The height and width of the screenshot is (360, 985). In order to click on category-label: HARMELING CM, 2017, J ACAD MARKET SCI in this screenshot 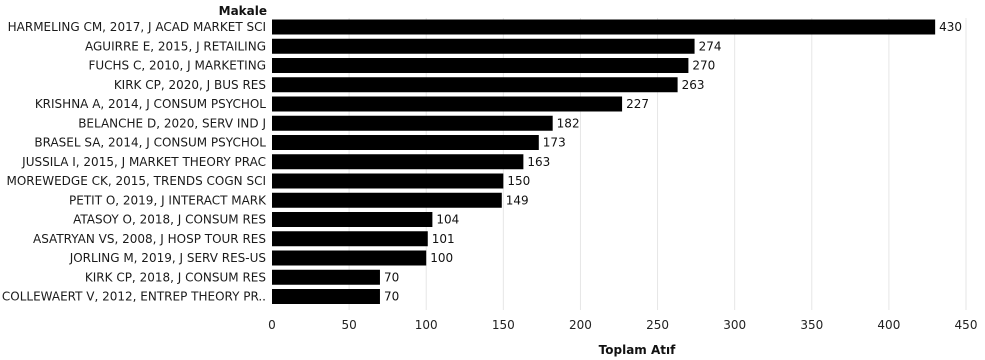, I will do `click(137, 27)`.